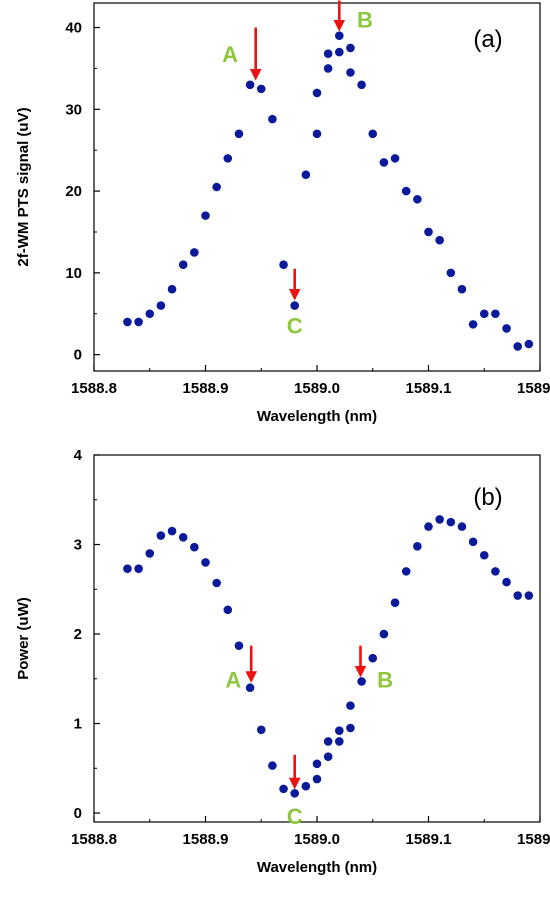 This screenshot has width=550, height=903. Describe the element at coordinates (73, 28) in the screenshot. I see `y-tick-label: 40` at that location.